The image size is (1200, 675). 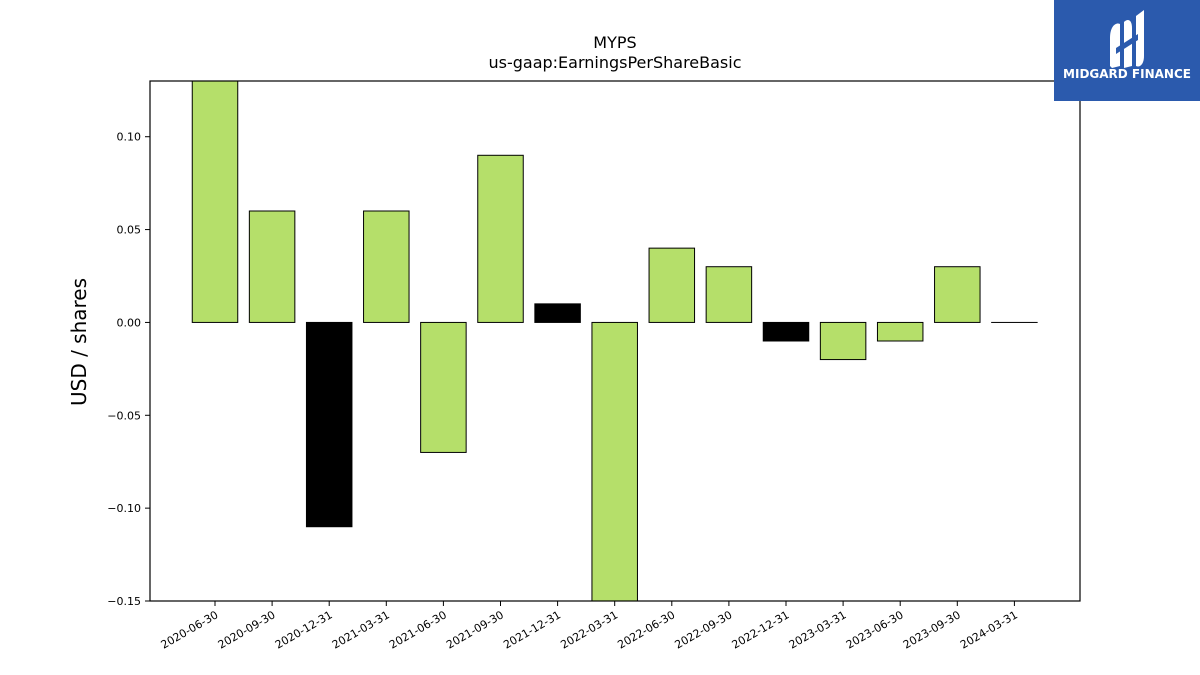 I want to click on x-tick-label: 2024-03-31, so click(x=989, y=629).